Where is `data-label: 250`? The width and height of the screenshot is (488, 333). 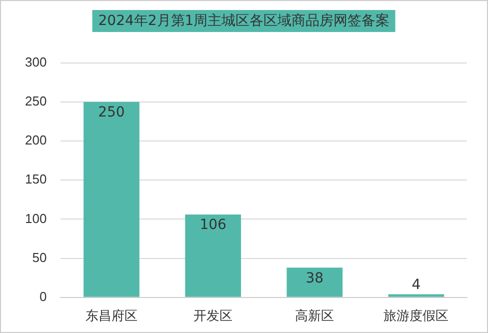
data-label: 250 is located at coordinates (111, 112).